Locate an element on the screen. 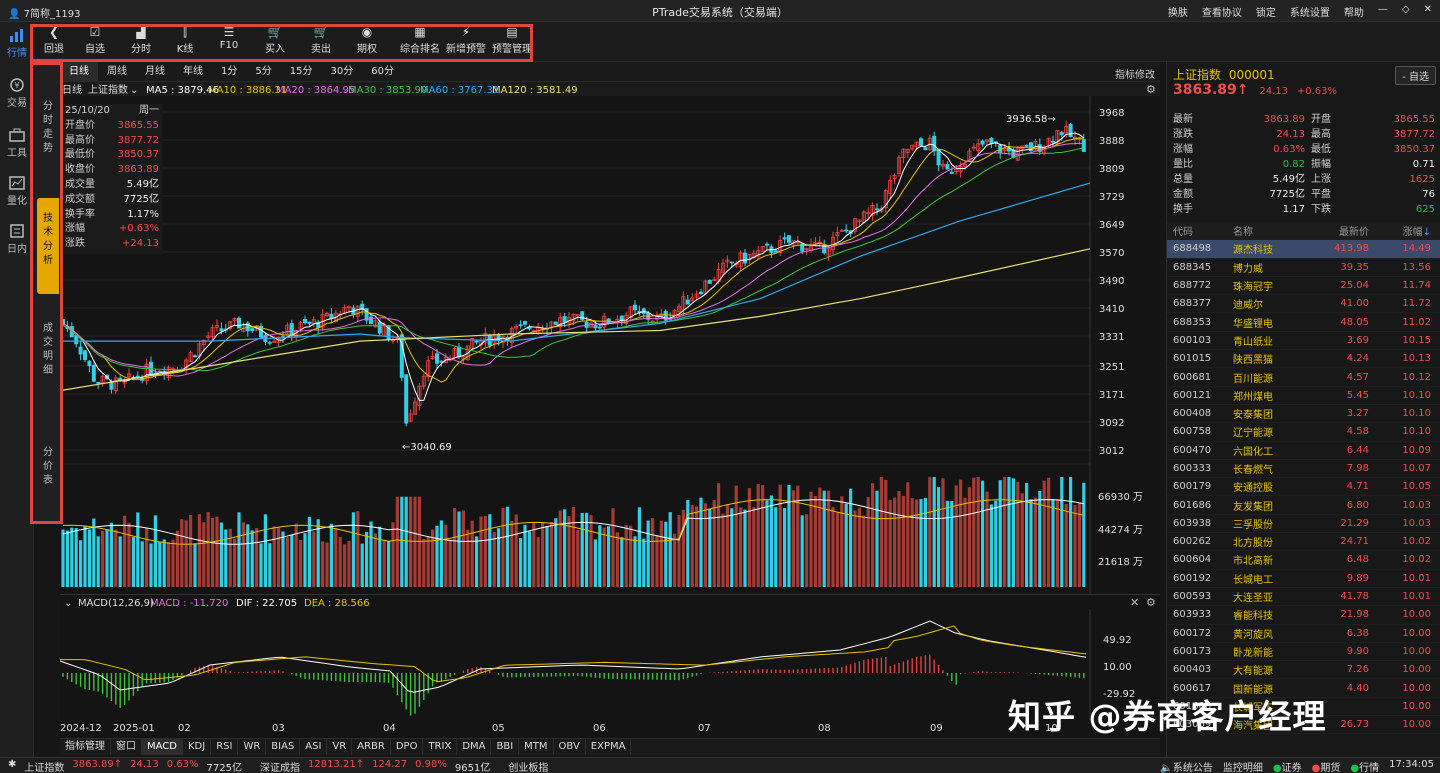 This screenshot has height=773, width=1440. table-row: 600408 安泰集团 3.27 10.10 is located at coordinates (1303, 414).